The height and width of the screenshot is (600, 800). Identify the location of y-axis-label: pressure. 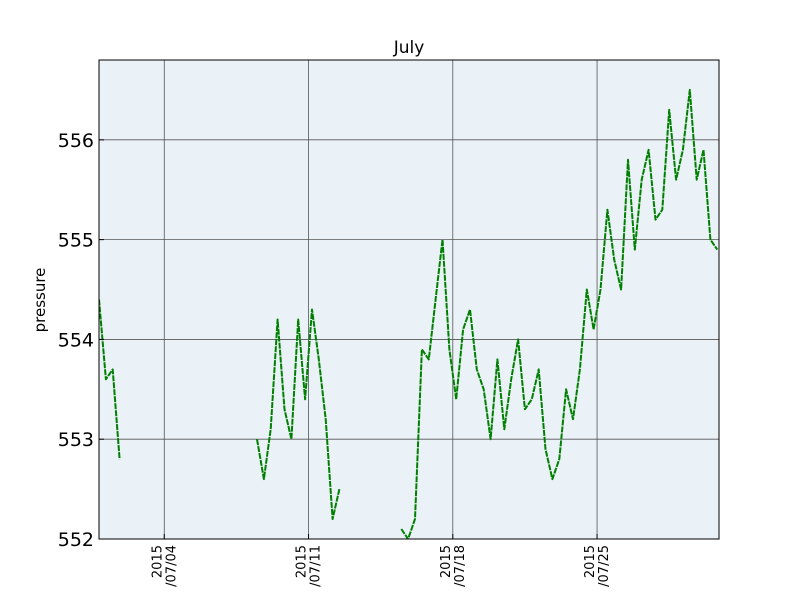
(40, 300).